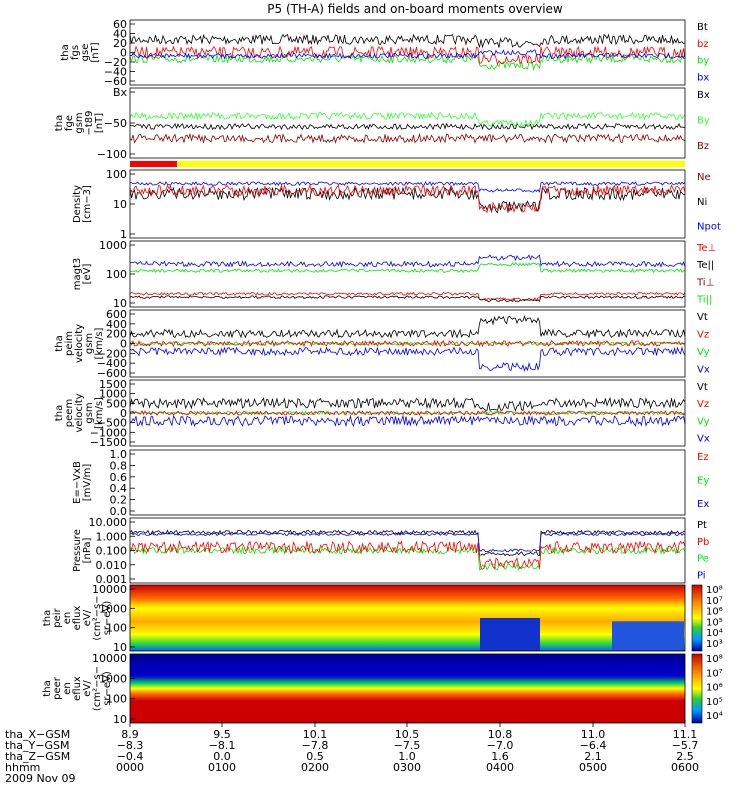  Describe the element at coordinates (703, 404) in the screenshot. I see `vel_e-legend-item: Vz` at that location.